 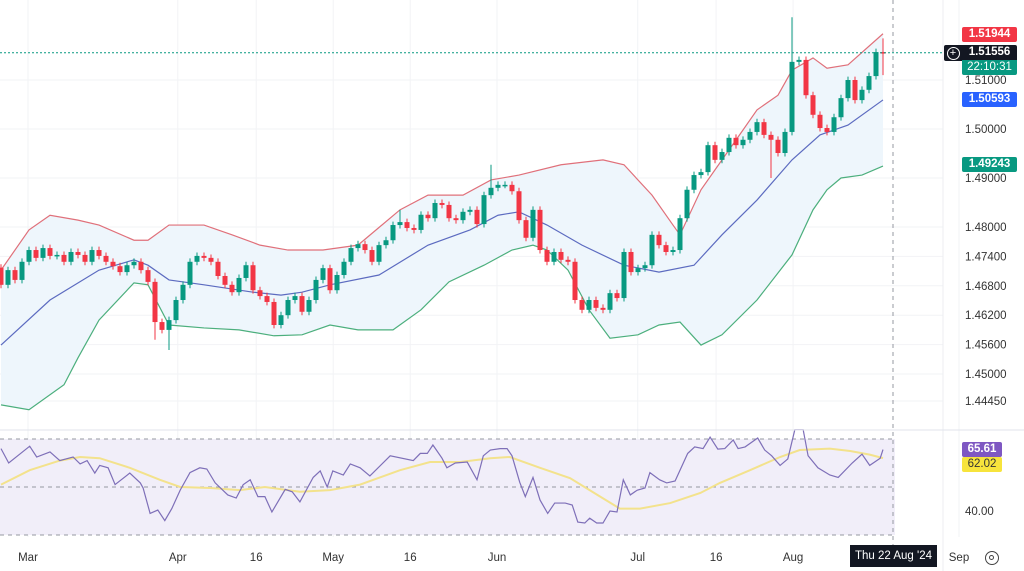 I want to click on rsi-axis-label: 40.00, so click(x=979, y=512).